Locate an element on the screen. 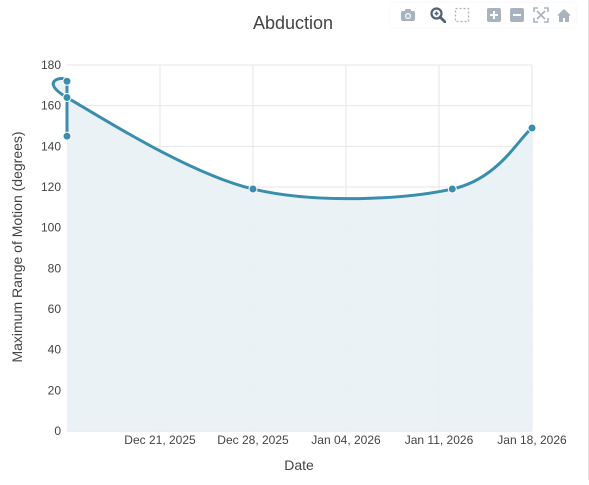 The height and width of the screenshot is (485, 589). y-tick-label: 120 is located at coordinates (51, 187).